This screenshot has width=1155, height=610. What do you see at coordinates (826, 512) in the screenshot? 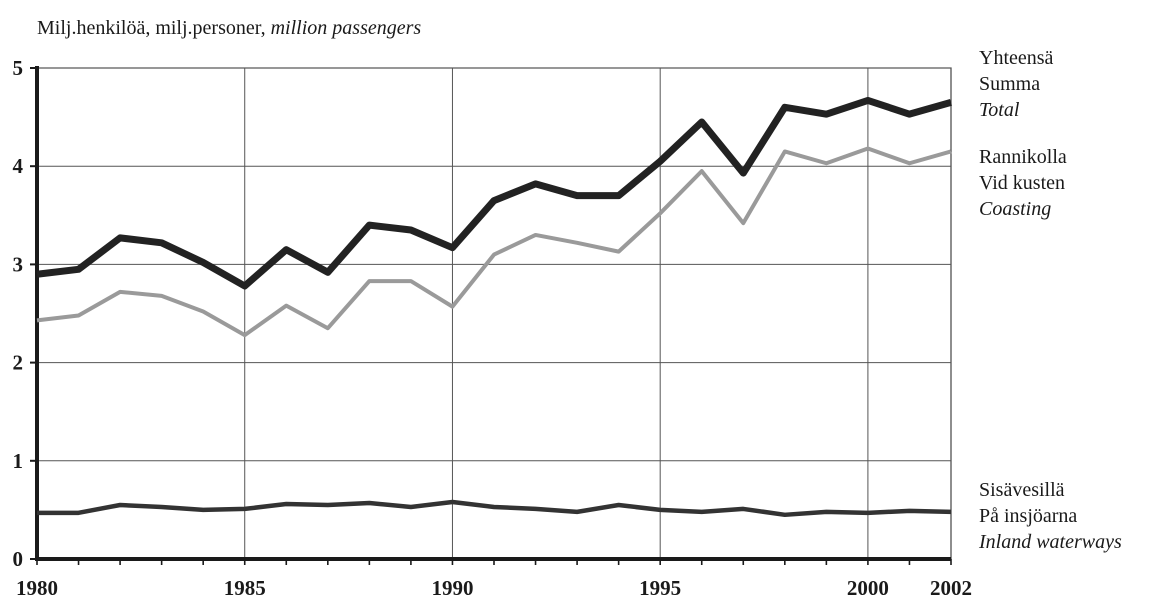
I see `point-inland-1999` at bounding box center [826, 512].